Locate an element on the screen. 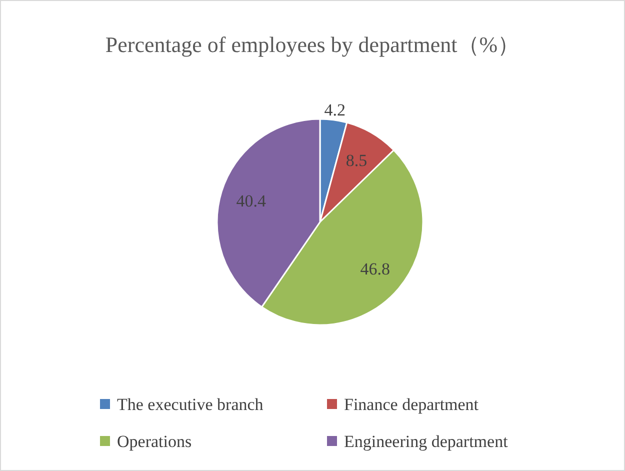  data-label: 46.8 is located at coordinates (375, 268).